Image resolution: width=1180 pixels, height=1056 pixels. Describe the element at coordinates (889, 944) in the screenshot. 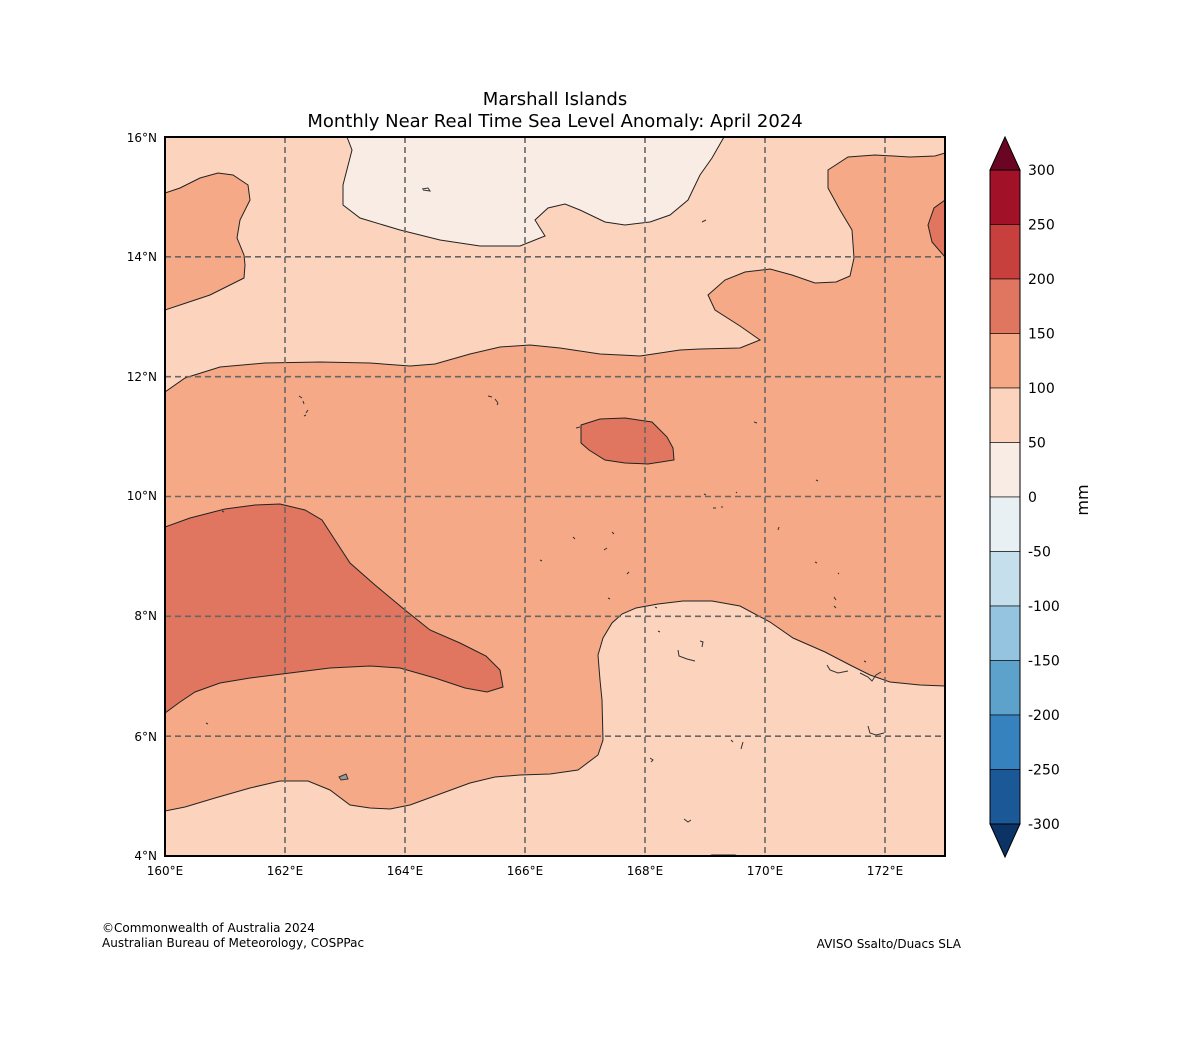

I see `data-source: AVISO Ssalto/Duacs SLA` at that location.